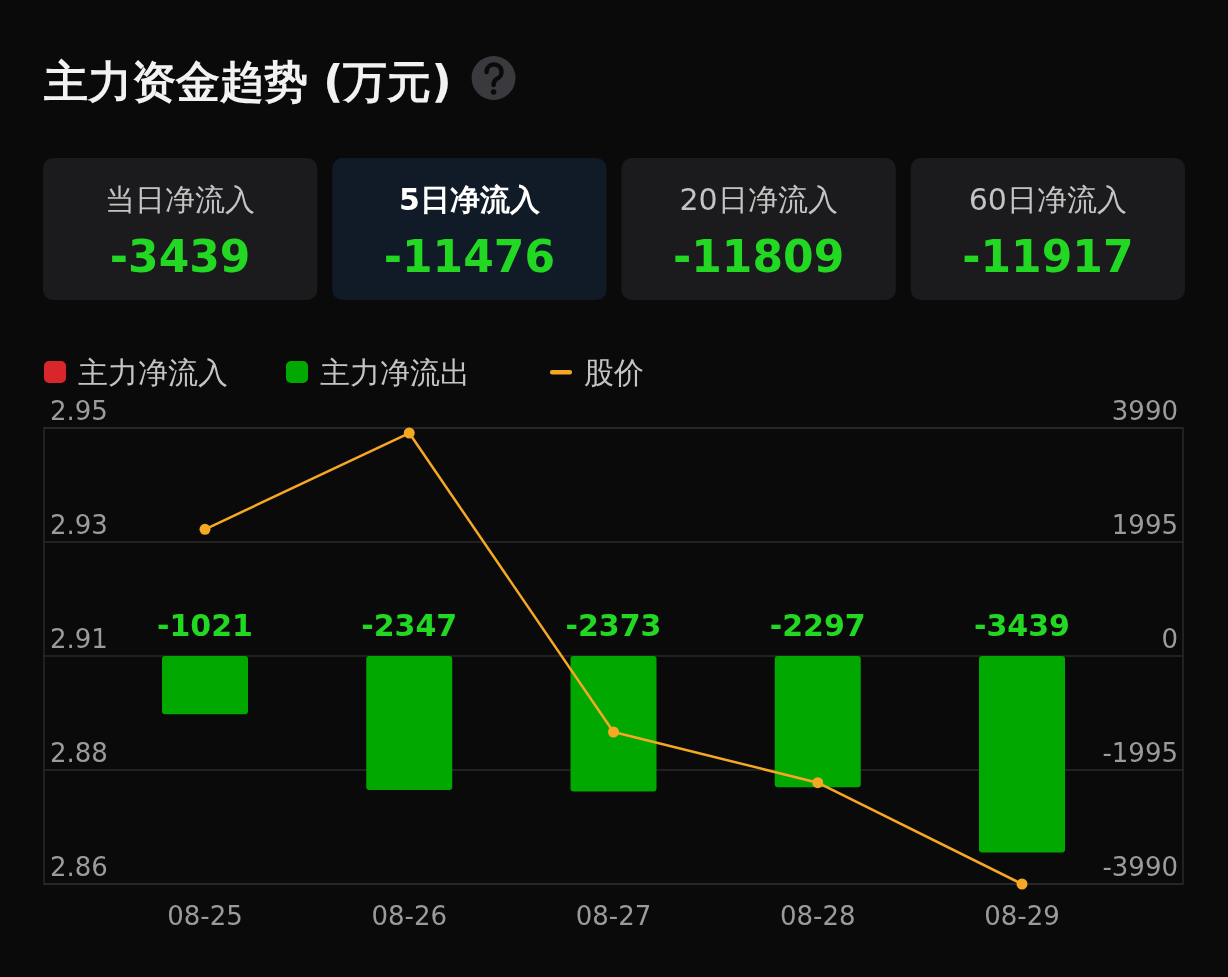 The width and height of the screenshot is (1228, 977). What do you see at coordinates (758, 256) in the screenshot?
I see `data-label: -11809` at bounding box center [758, 256].